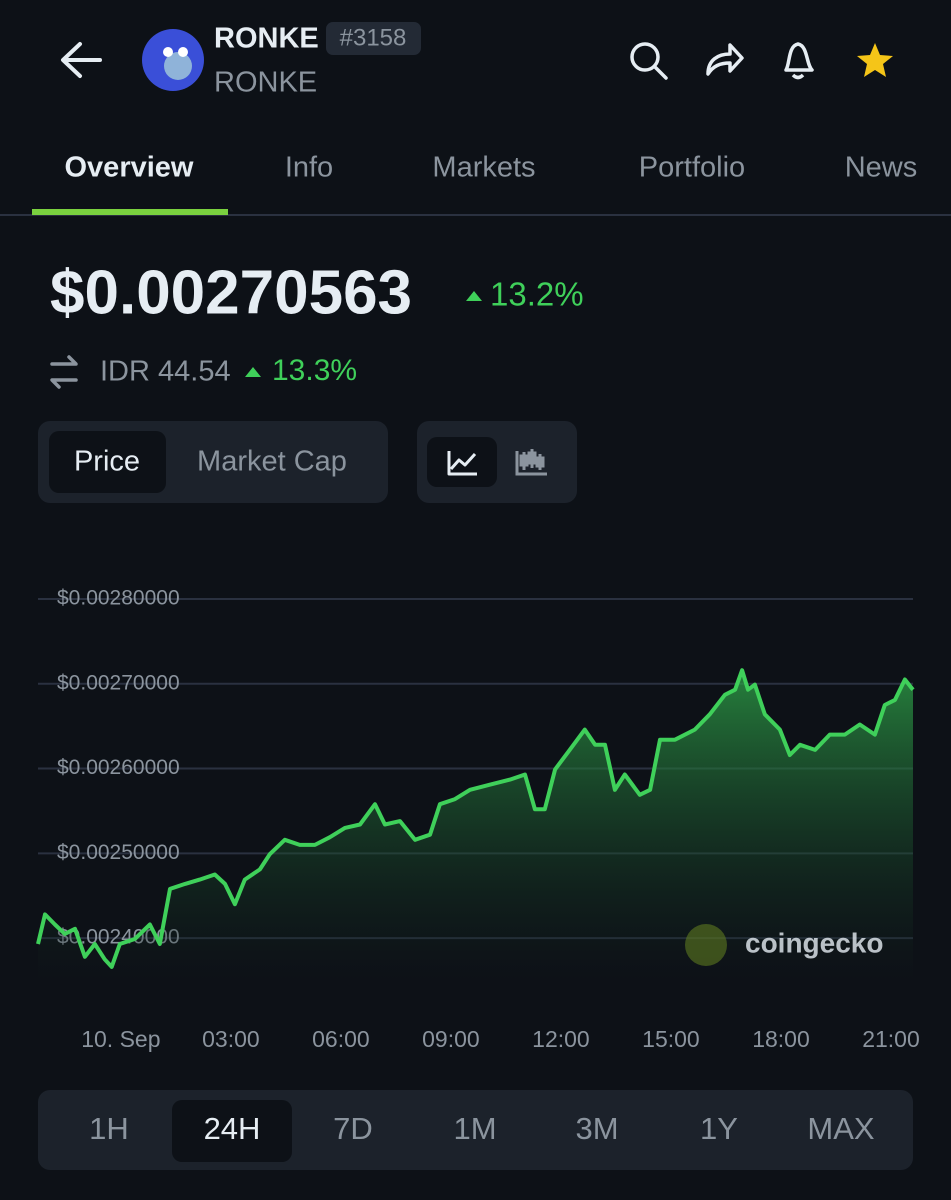 This screenshot has height=1200, width=951. Describe the element at coordinates (706, 945) in the screenshot. I see `watermark-logo` at that location.